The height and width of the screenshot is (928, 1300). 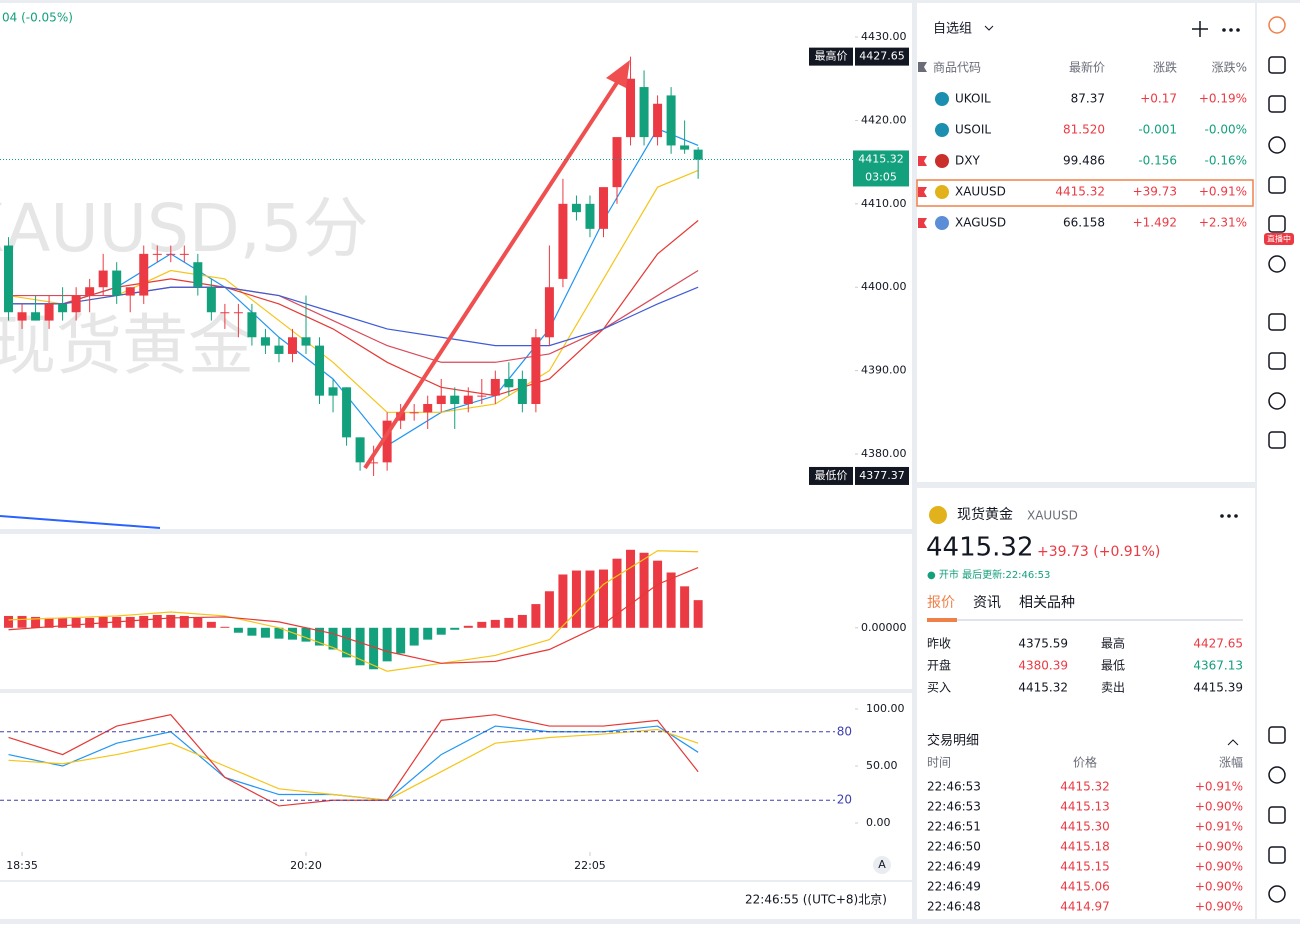 What do you see at coordinates (980, 192) in the screenshot?
I see `cell: XAUUSD` at bounding box center [980, 192].